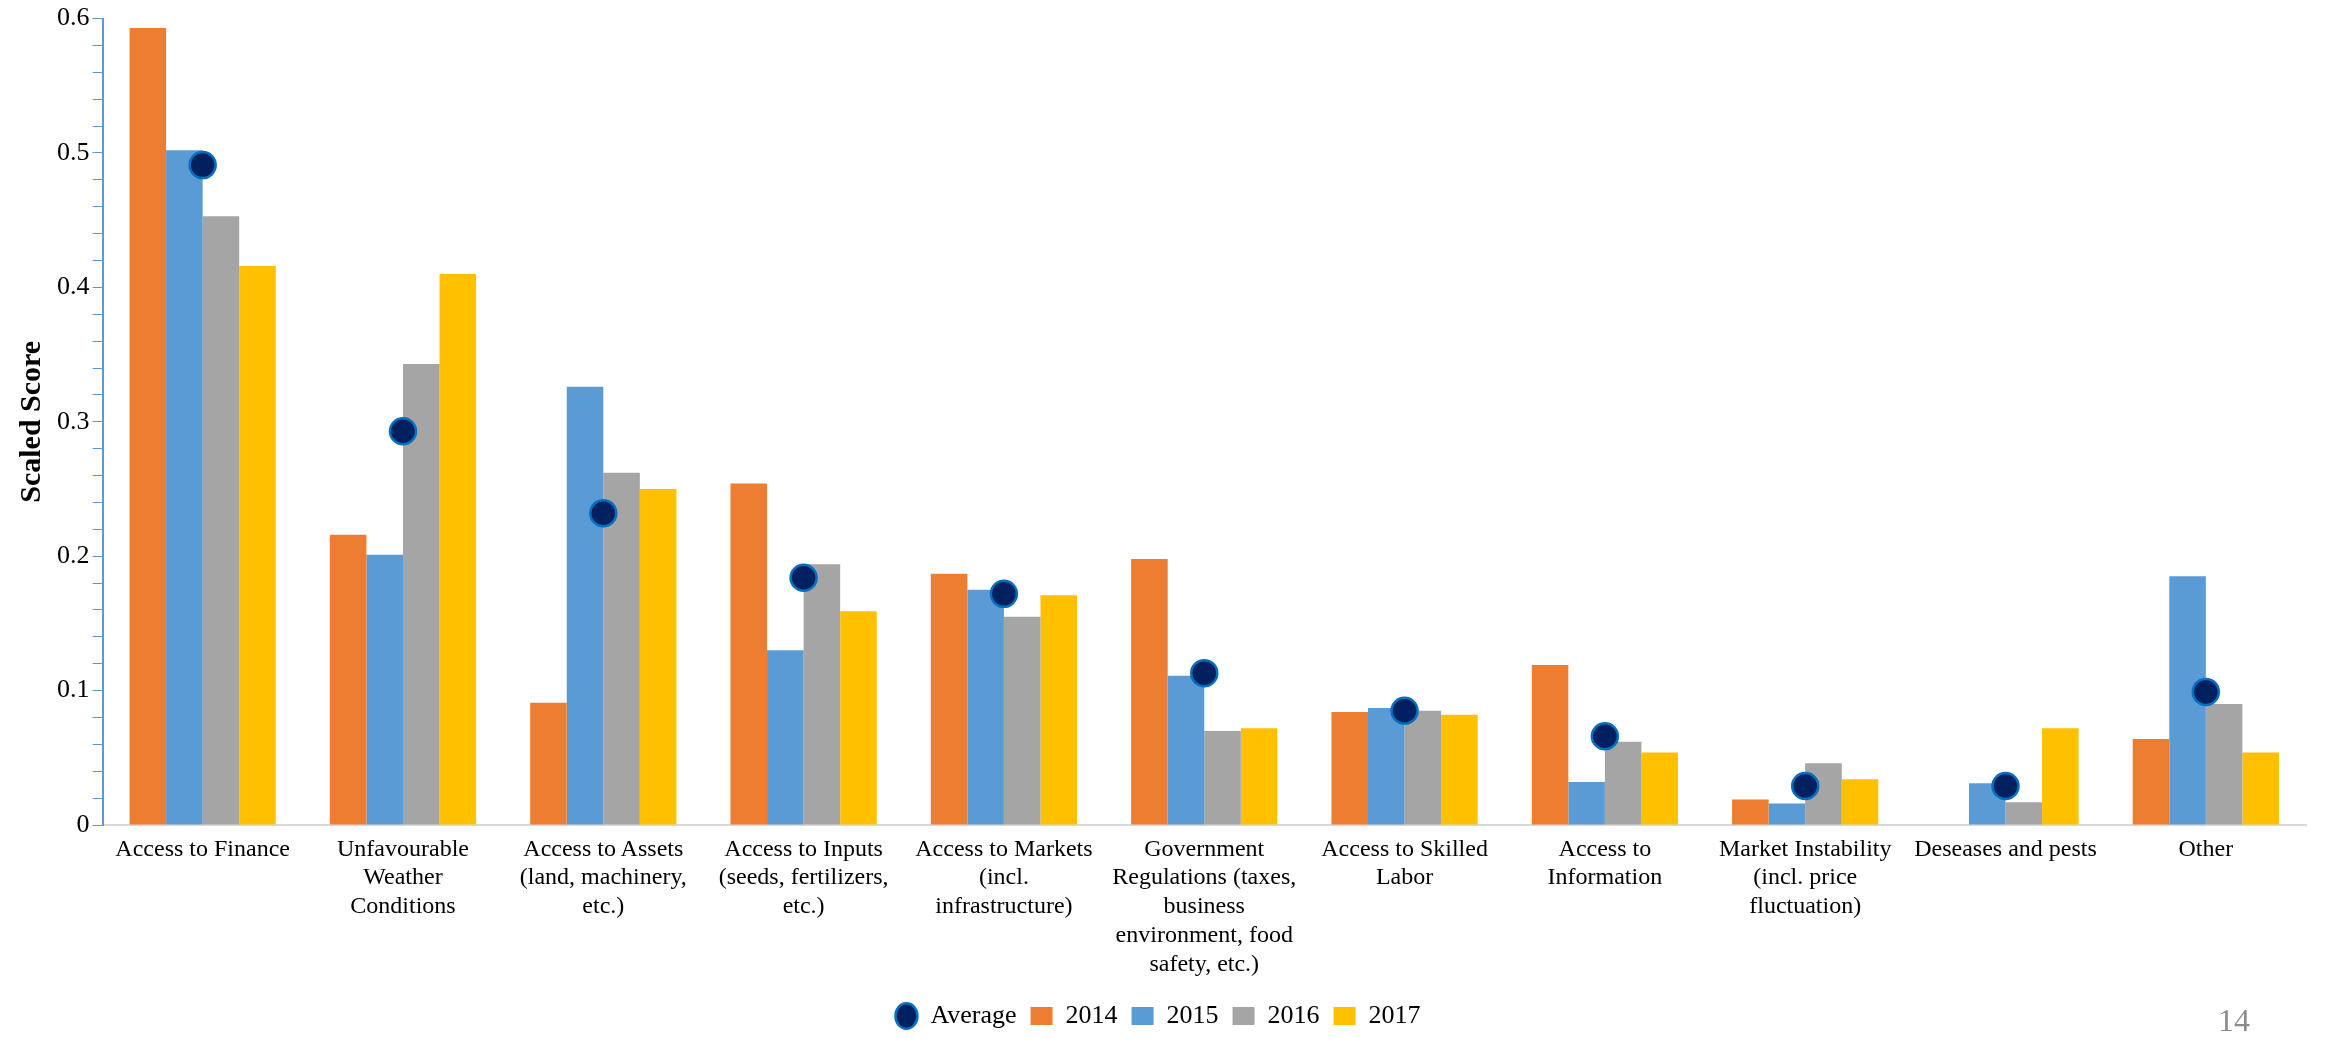 The image size is (2346, 1039). What do you see at coordinates (29, 421) in the screenshot?
I see `y-axis-title: Scaled Score` at bounding box center [29, 421].